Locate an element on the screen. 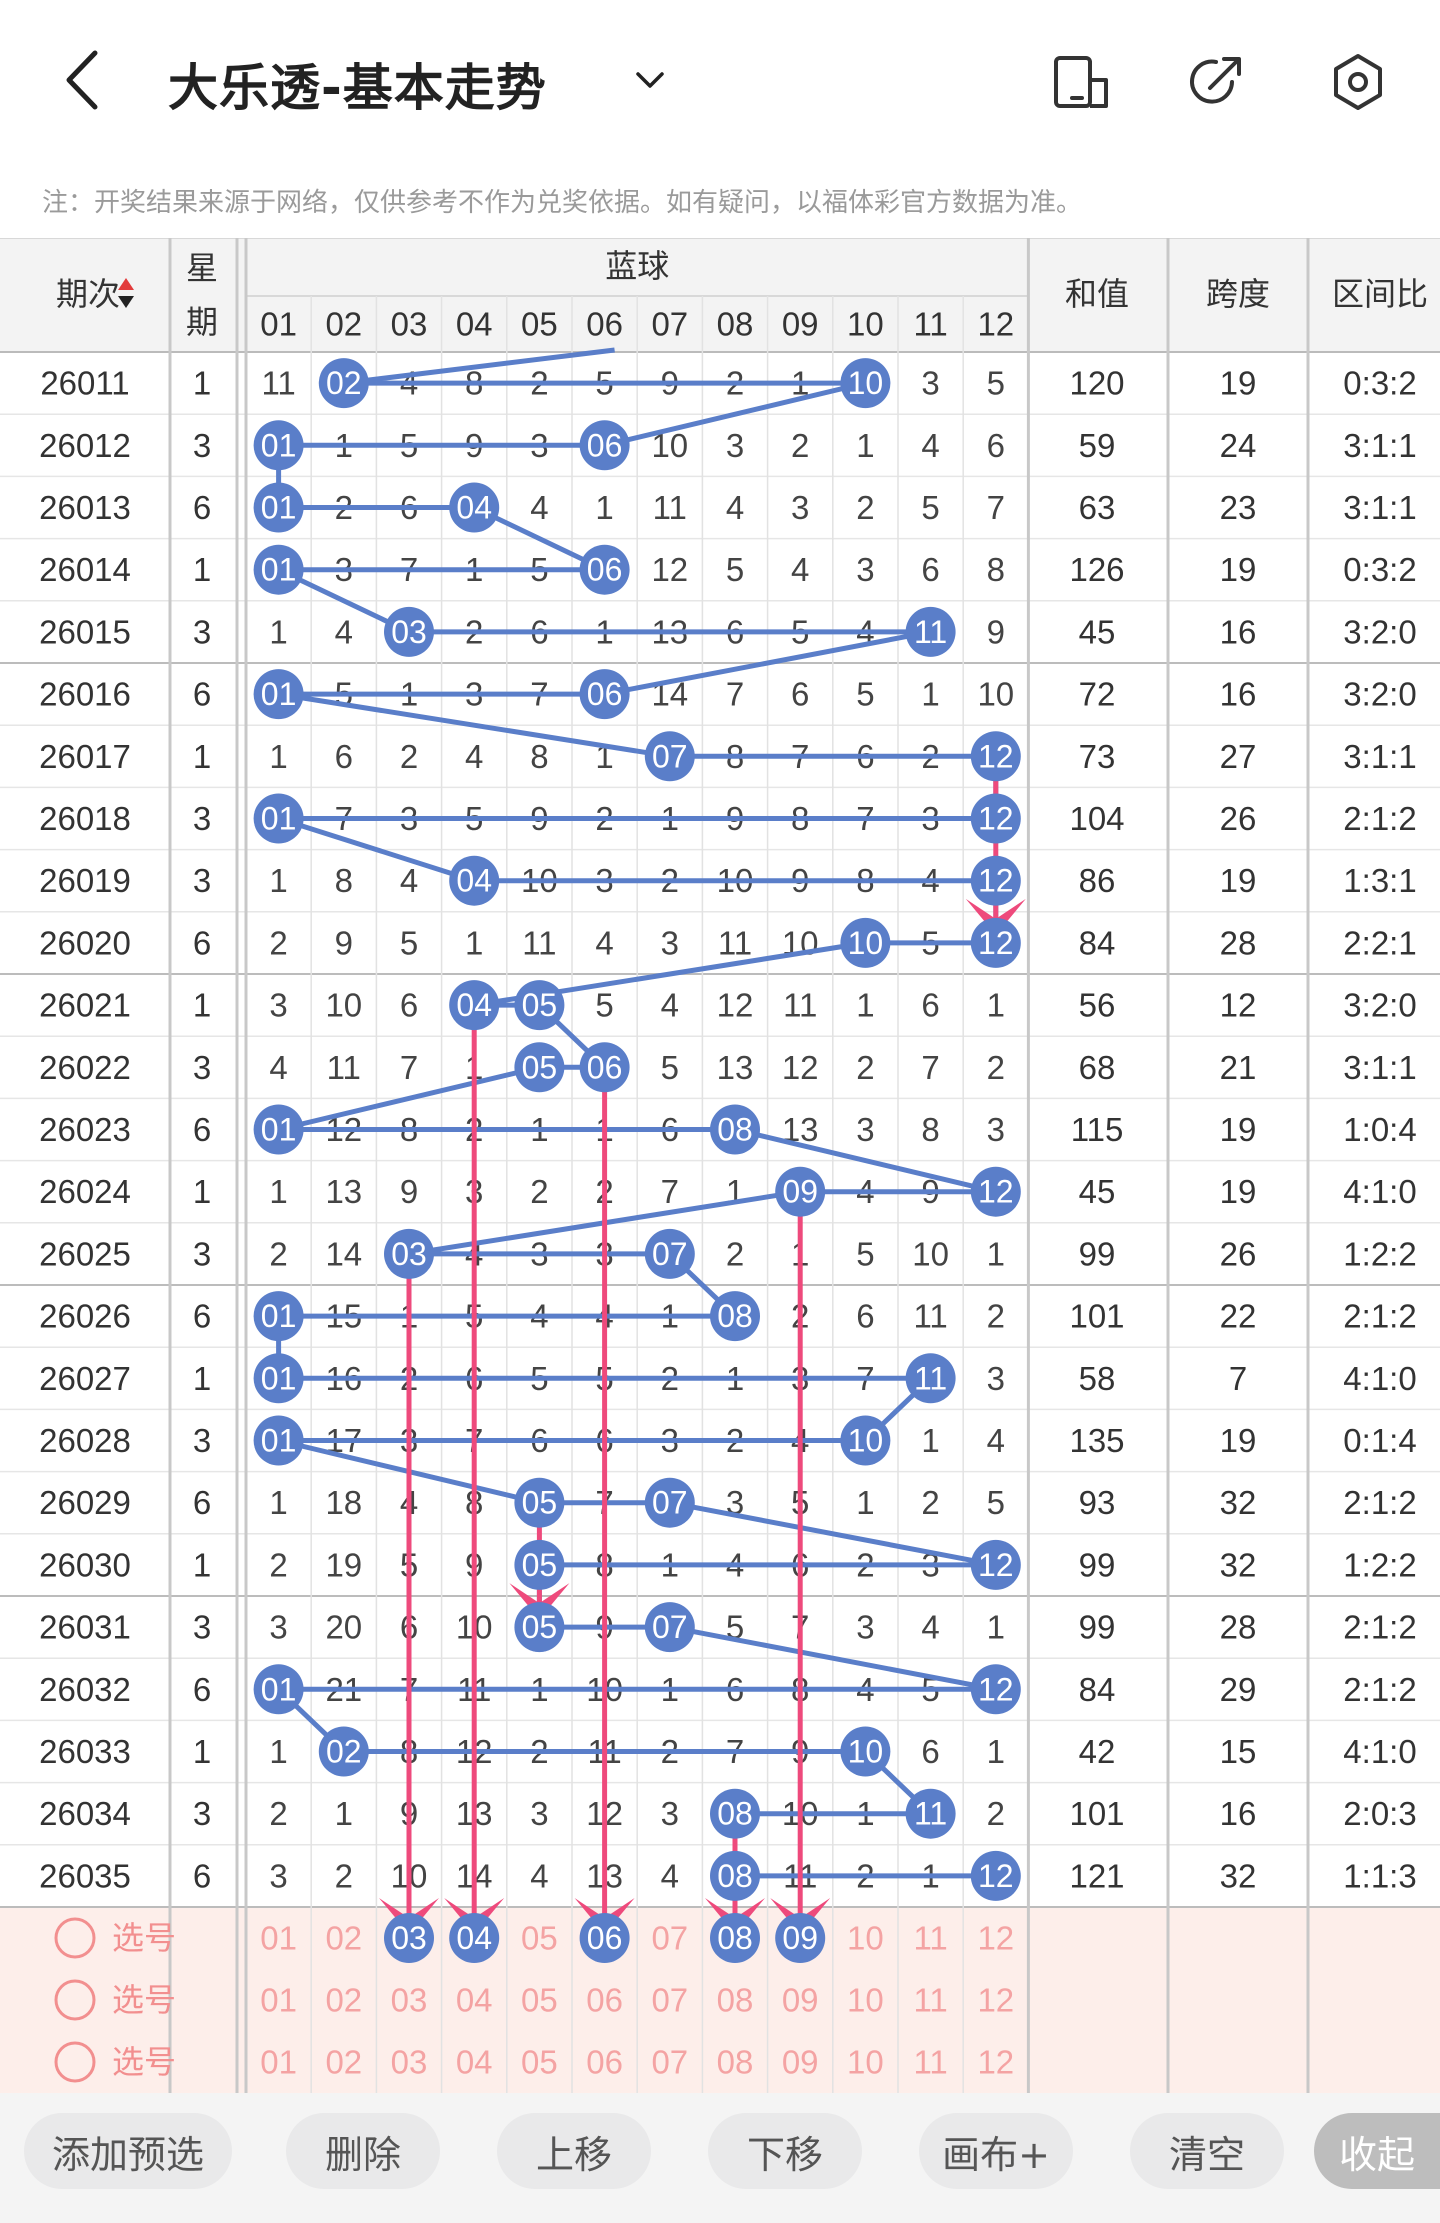 This screenshot has height=2223, width=1440. omission-value: 1 is located at coordinates (996, 1627).